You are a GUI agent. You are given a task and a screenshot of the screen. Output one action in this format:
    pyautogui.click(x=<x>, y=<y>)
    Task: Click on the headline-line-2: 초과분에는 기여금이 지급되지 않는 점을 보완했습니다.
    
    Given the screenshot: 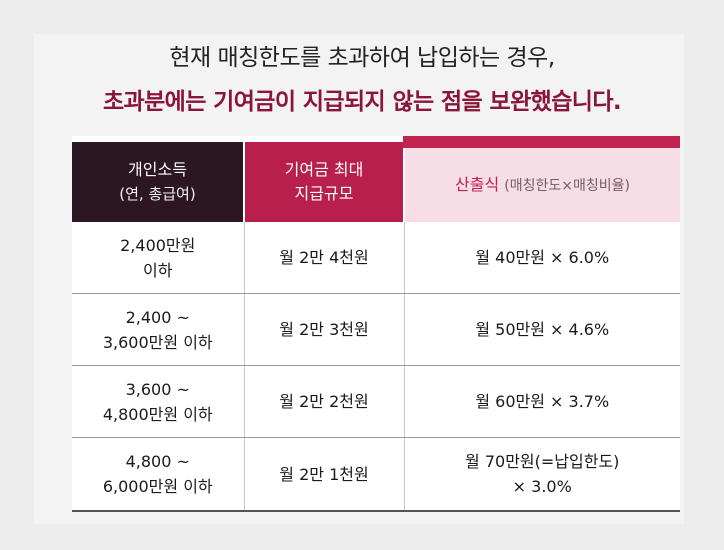 What is the action you would take?
    pyautogui.click(x=362, y=102)
    